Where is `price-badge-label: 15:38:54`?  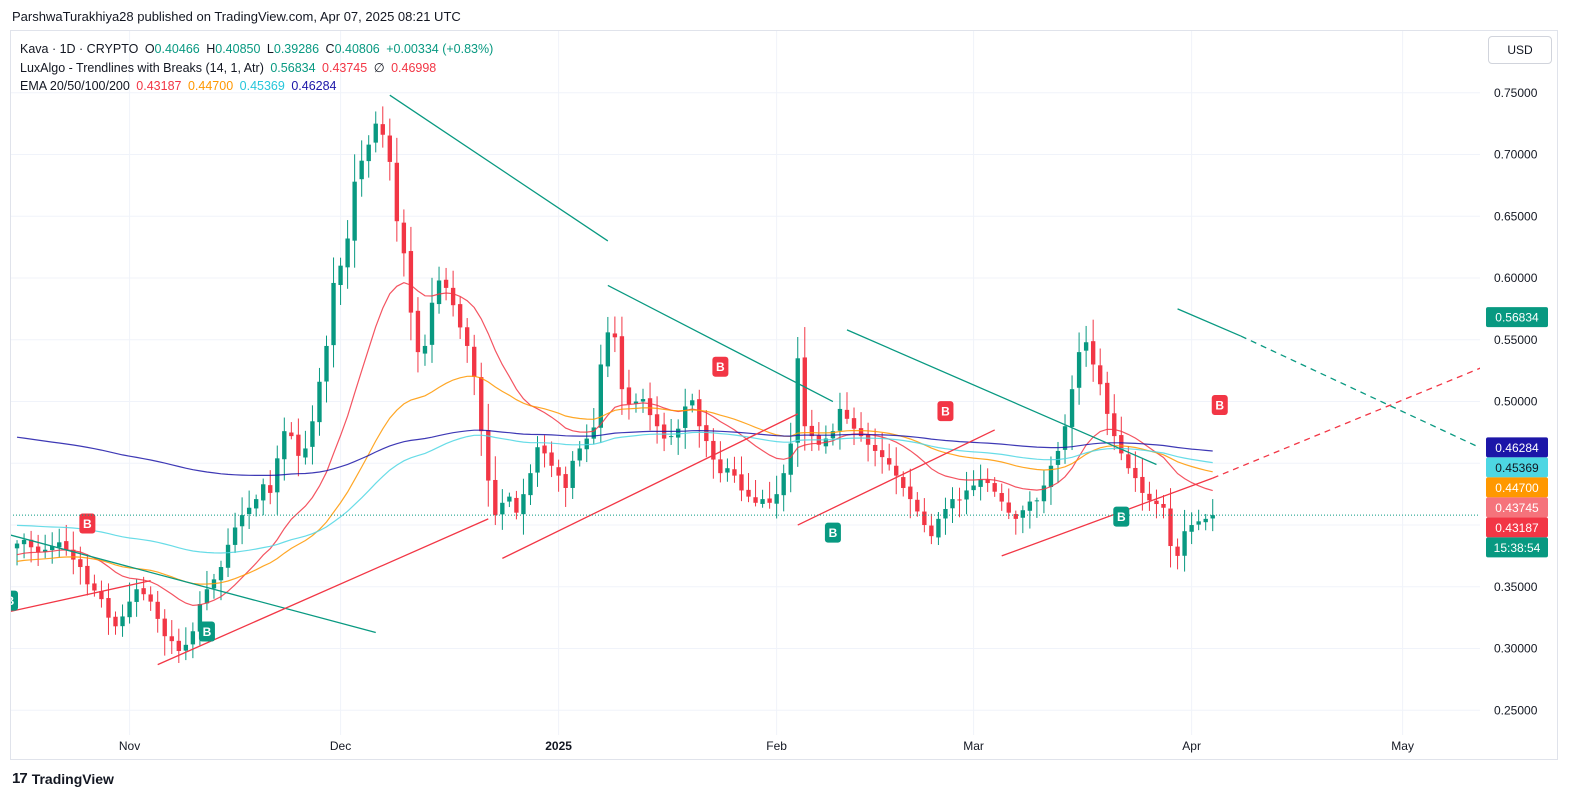 price-badge-label: 15:38:54 is located at coordinates (1517, 548).